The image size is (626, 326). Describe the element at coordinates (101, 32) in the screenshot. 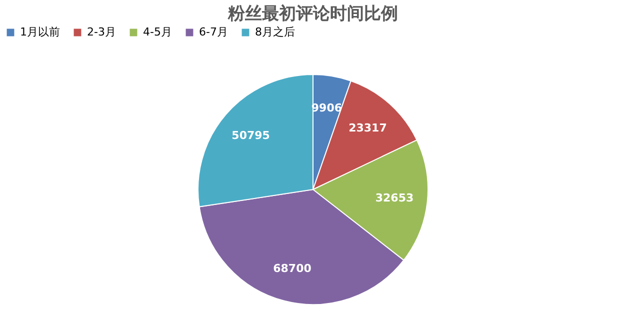

I see `legend-label: 2-3月` at that location.